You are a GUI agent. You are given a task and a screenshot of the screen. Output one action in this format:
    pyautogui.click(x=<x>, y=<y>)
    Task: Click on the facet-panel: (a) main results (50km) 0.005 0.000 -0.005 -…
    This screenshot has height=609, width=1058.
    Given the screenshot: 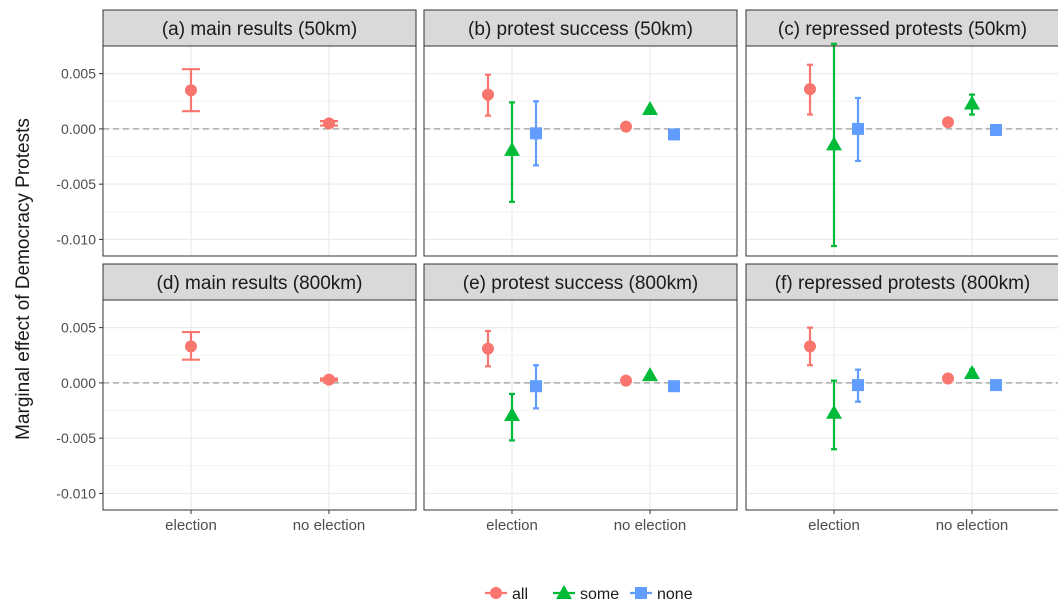 What is the action you would take?
    pyautogui.click(x=236, y=133)
    